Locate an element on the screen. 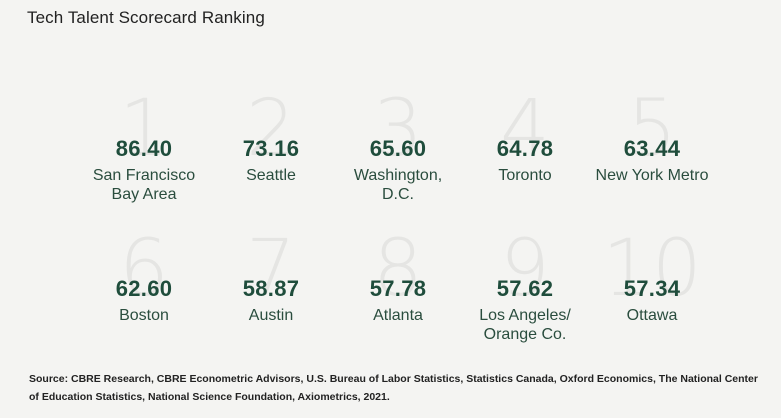 The image size is (781, 418). rank-number: 9 is located at coordinates (525, 269).